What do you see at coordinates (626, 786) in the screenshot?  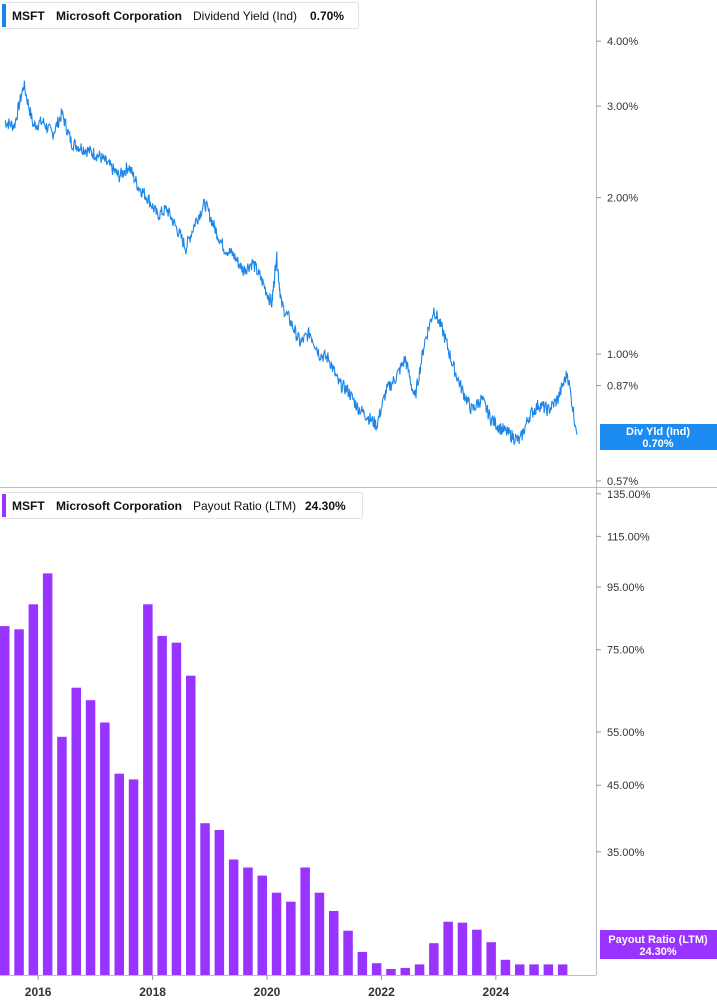 I see `payout-y-tick-label-5: 45.00%` at bounding box center [626, 786].